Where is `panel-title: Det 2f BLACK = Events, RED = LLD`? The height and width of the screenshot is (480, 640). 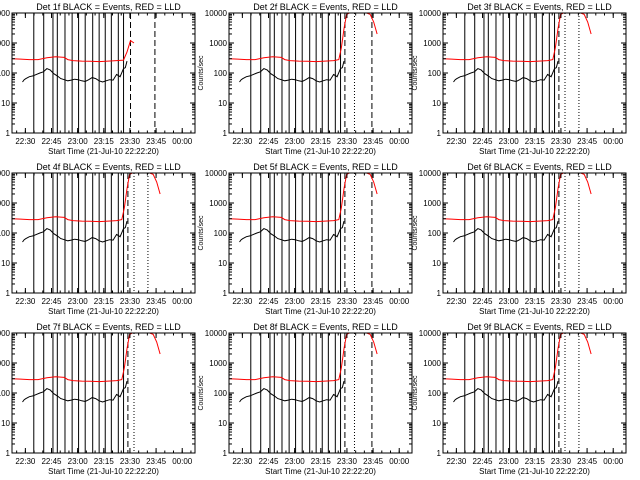
panel-title: Det 2f BLACK = Events, RED = LLD is located at coordinates (325, 7).